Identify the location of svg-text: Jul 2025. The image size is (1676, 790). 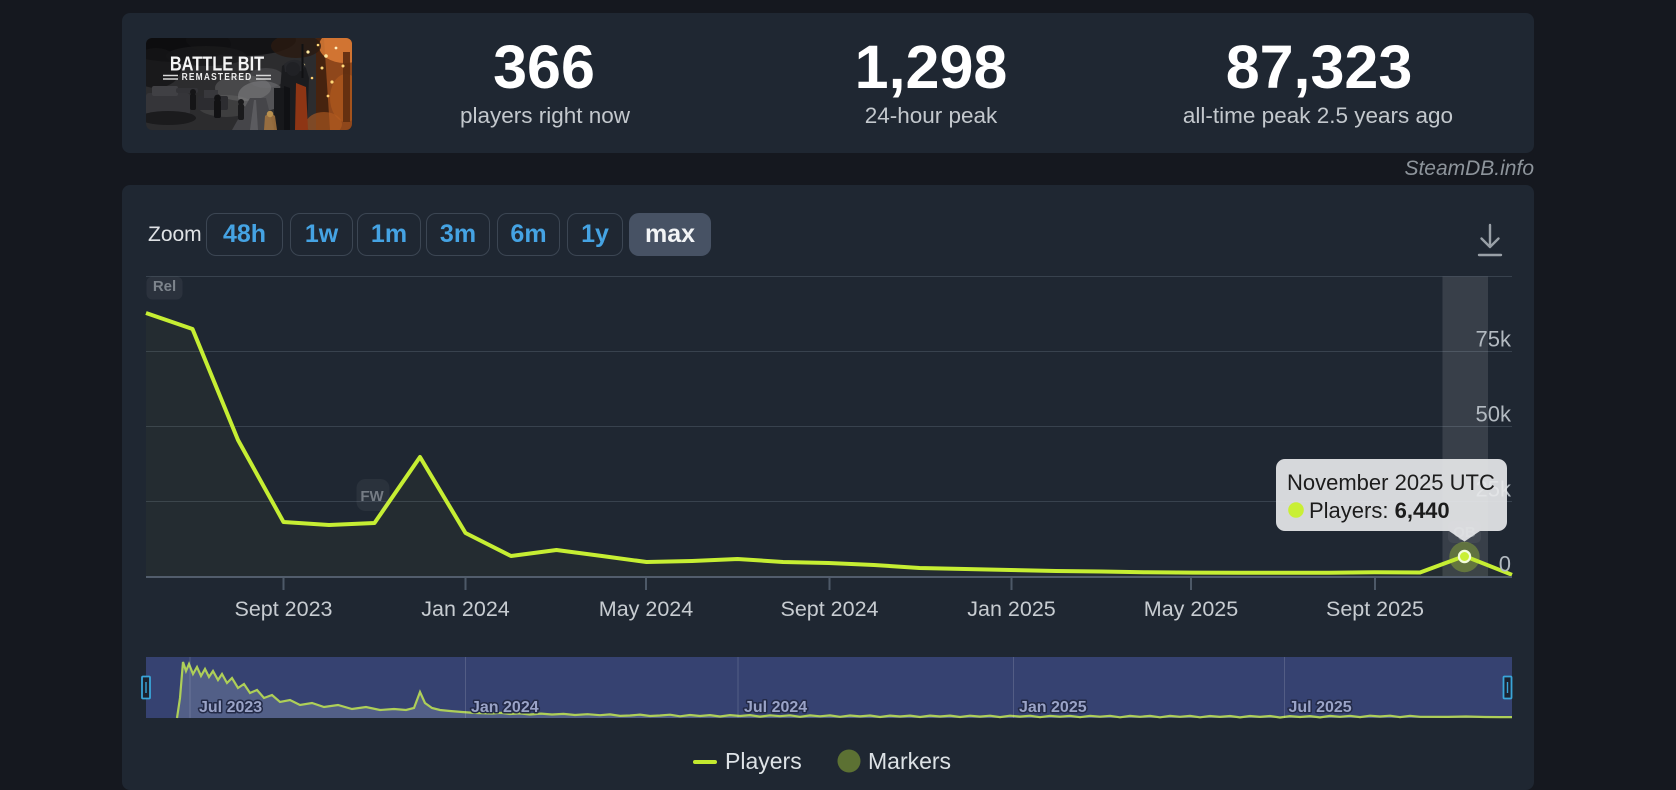
(1320, 707).